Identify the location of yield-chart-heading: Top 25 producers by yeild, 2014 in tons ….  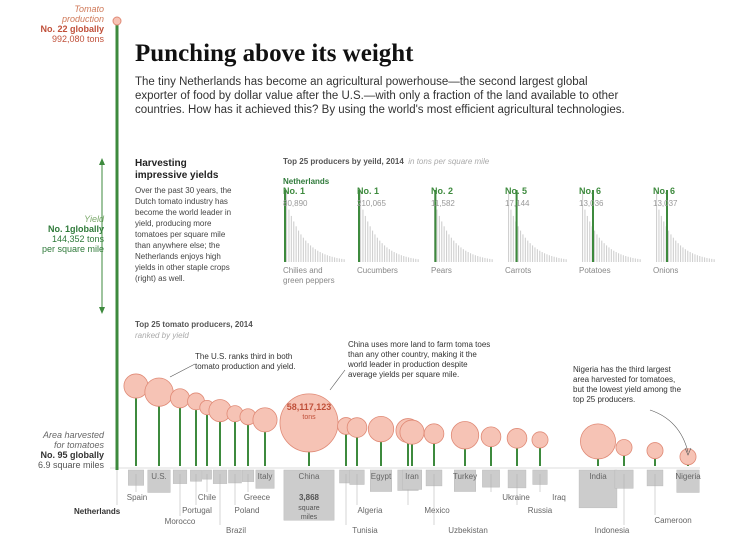
(386, 161).